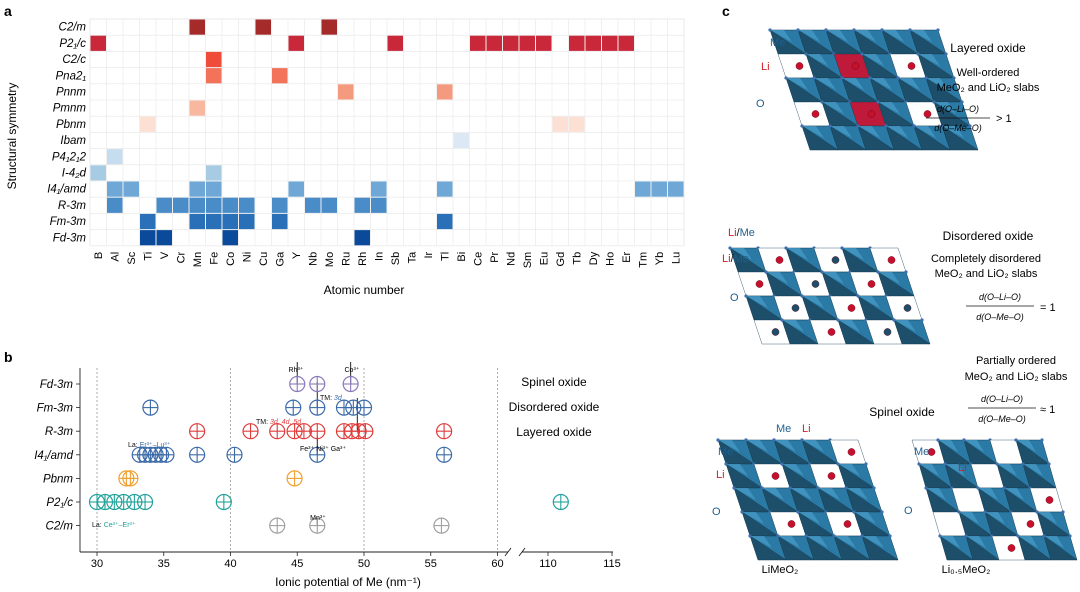  What do you see at coordinates (545, 258) in the screenshot?
I see `heatmap-col-label: Eu` at bounding box center [545, 258].